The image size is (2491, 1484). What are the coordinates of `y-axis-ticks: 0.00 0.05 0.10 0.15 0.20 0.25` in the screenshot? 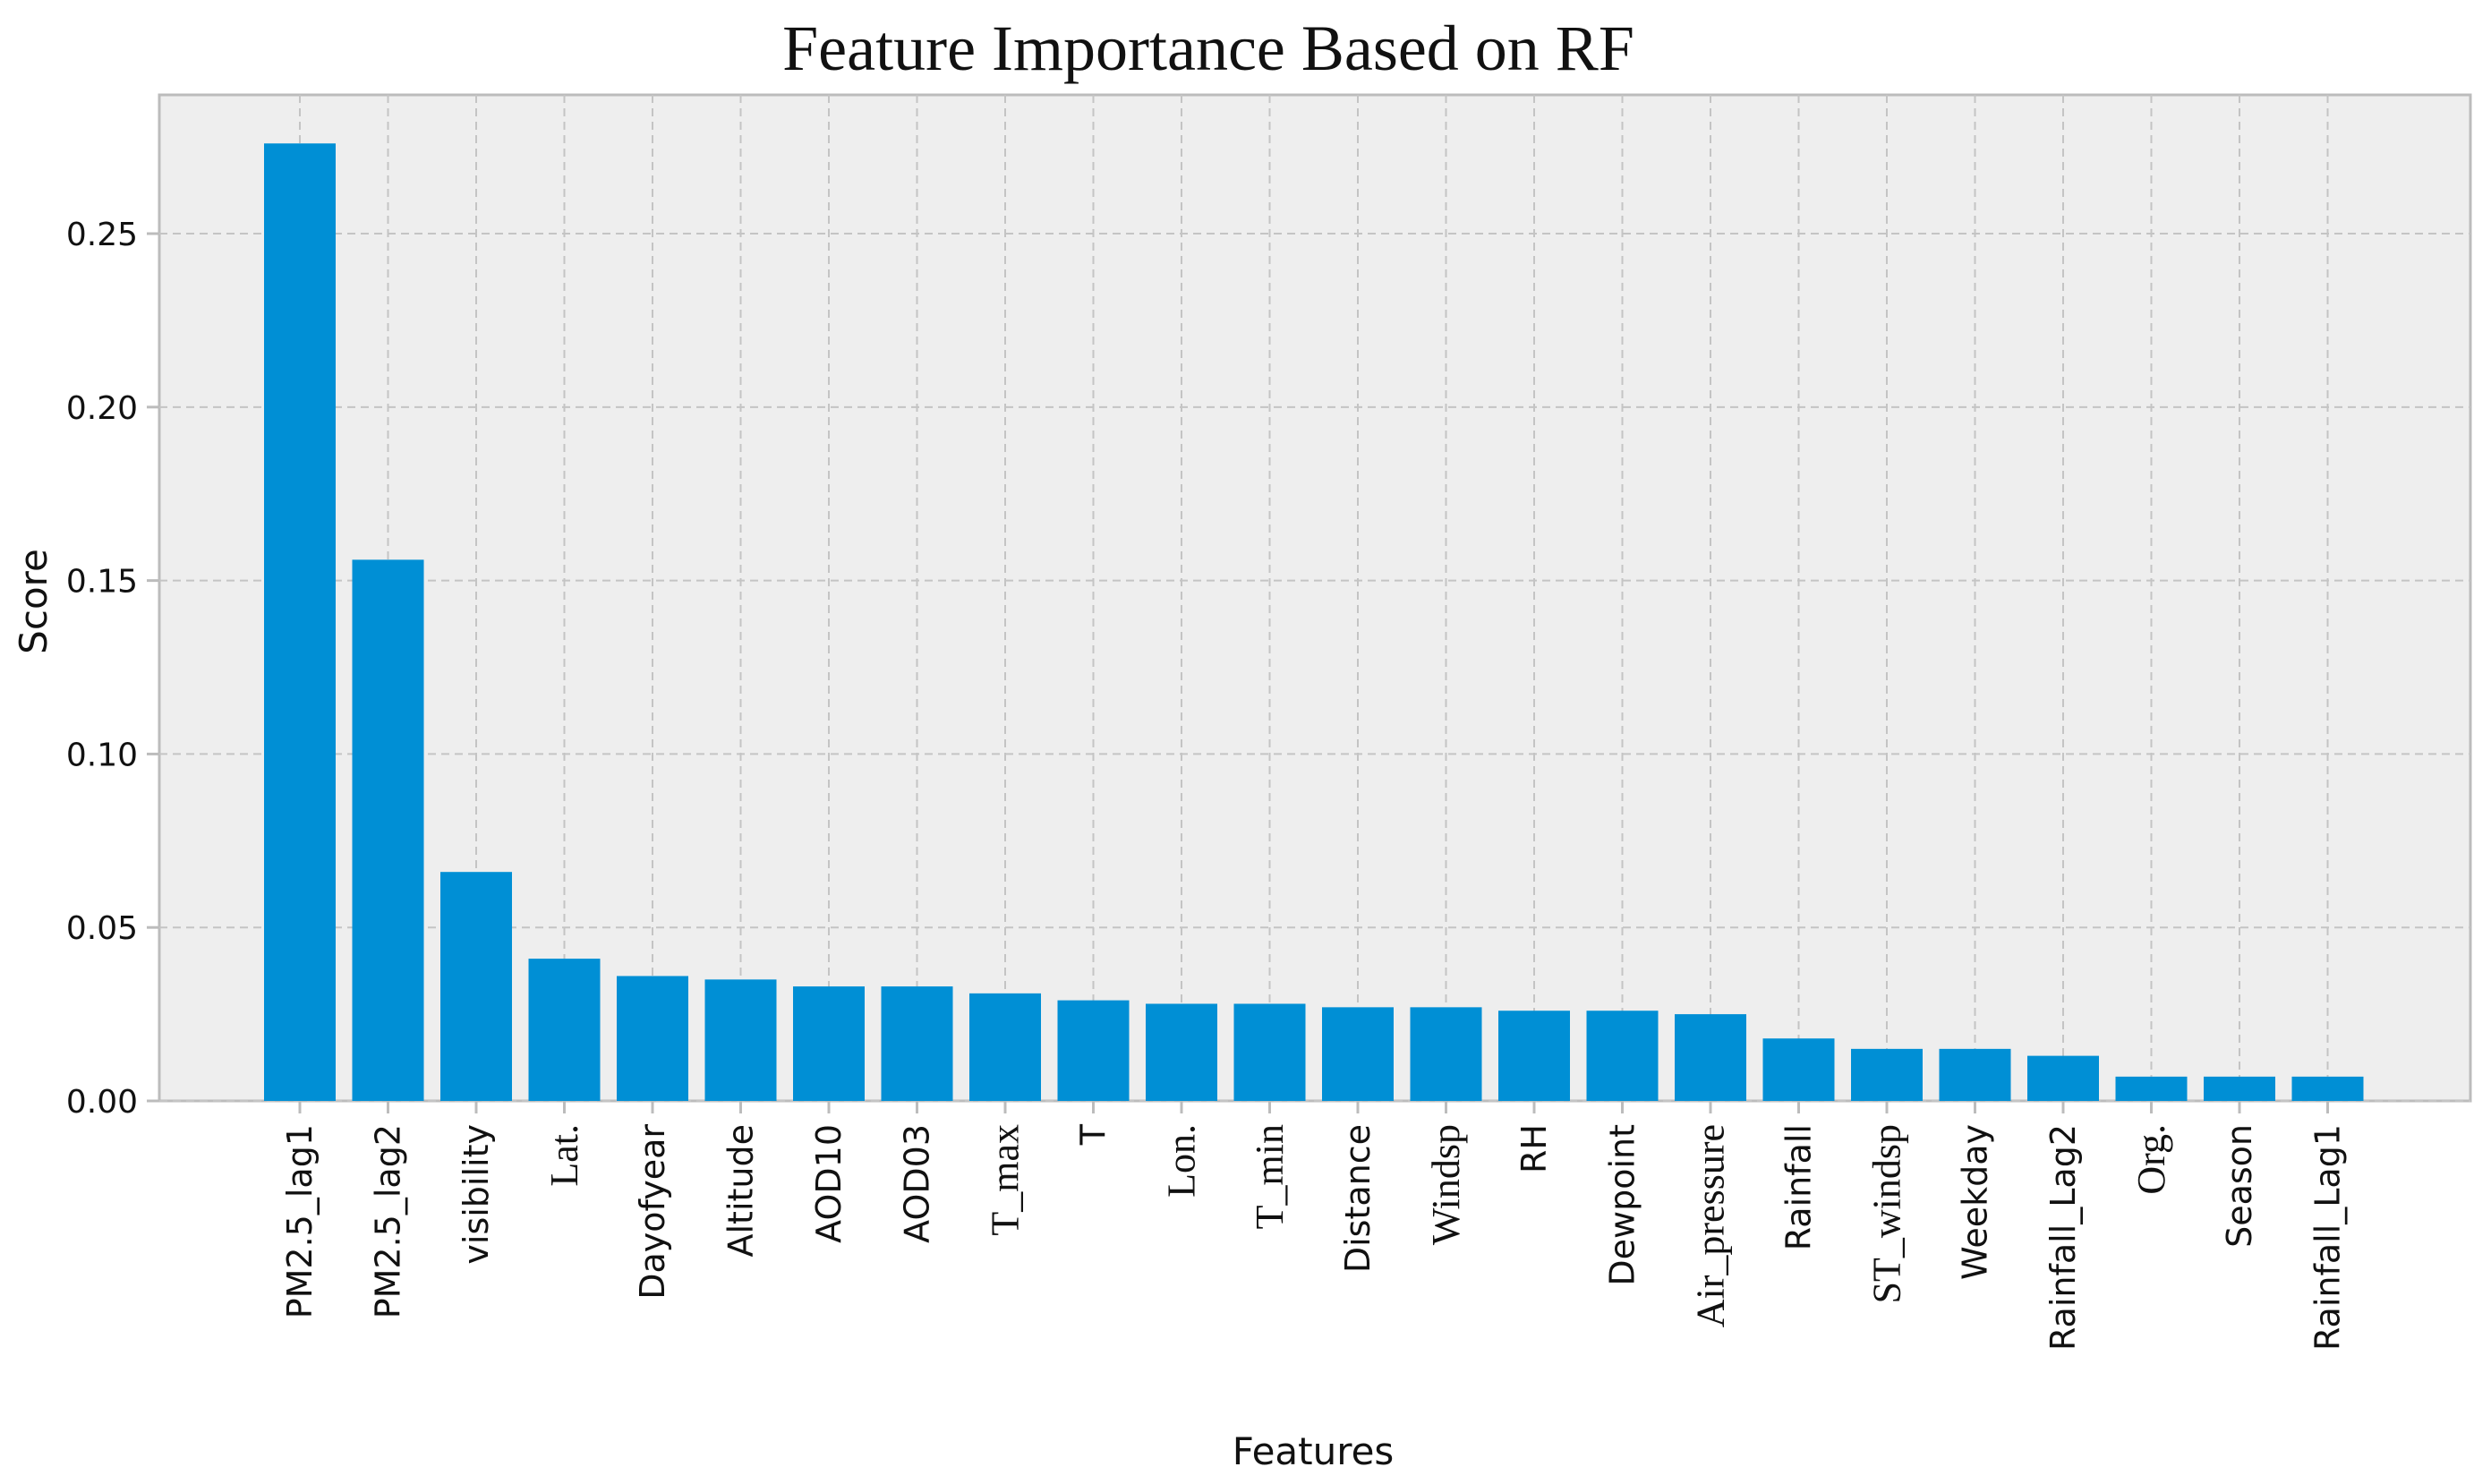 It's located at (112, 669).